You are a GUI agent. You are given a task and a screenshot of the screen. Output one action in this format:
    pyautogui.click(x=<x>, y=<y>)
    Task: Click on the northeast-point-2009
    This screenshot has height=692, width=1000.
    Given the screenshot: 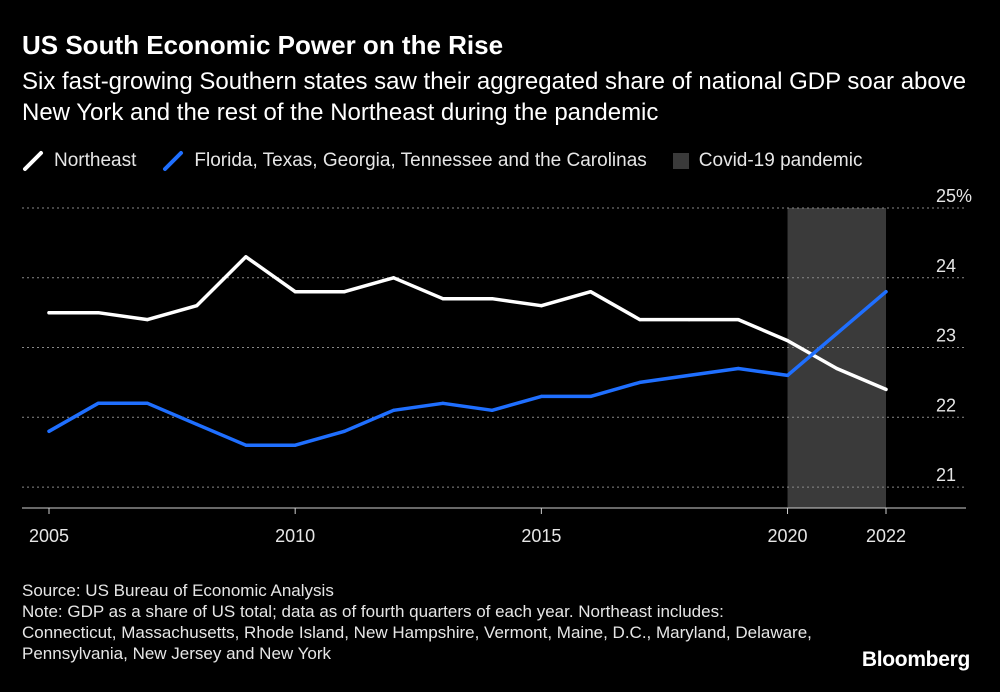 What is the action you would take?
    pyautogui.click(x=246, y=257)
    